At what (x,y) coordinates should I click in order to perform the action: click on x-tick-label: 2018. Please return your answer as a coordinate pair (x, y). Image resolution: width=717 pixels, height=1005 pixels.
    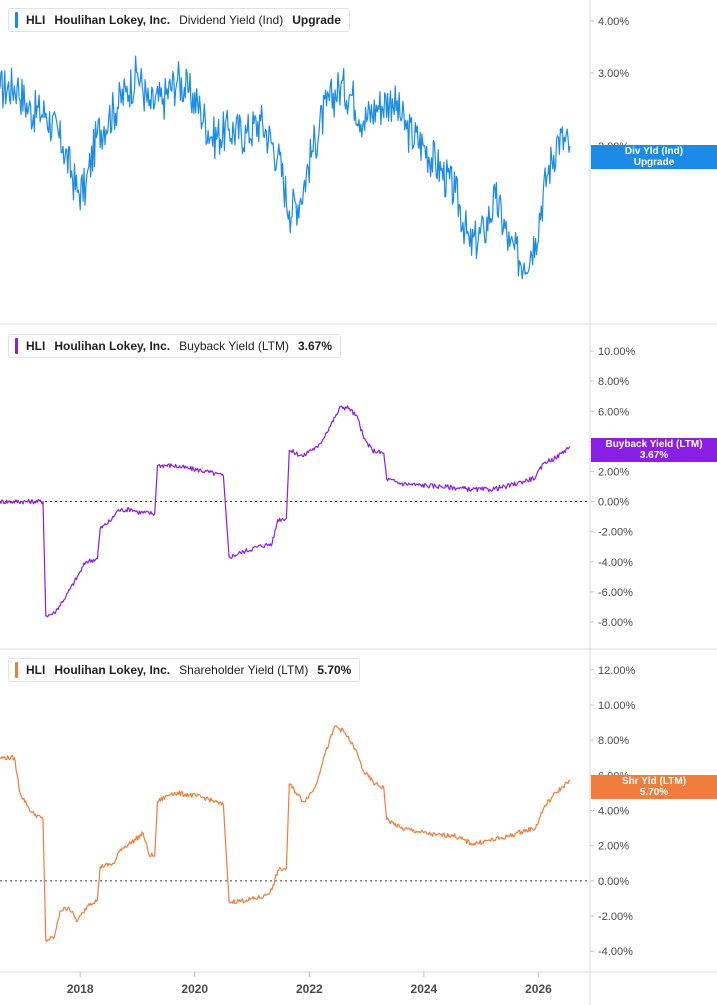
    Looking at the image, I should click on (80, 989).